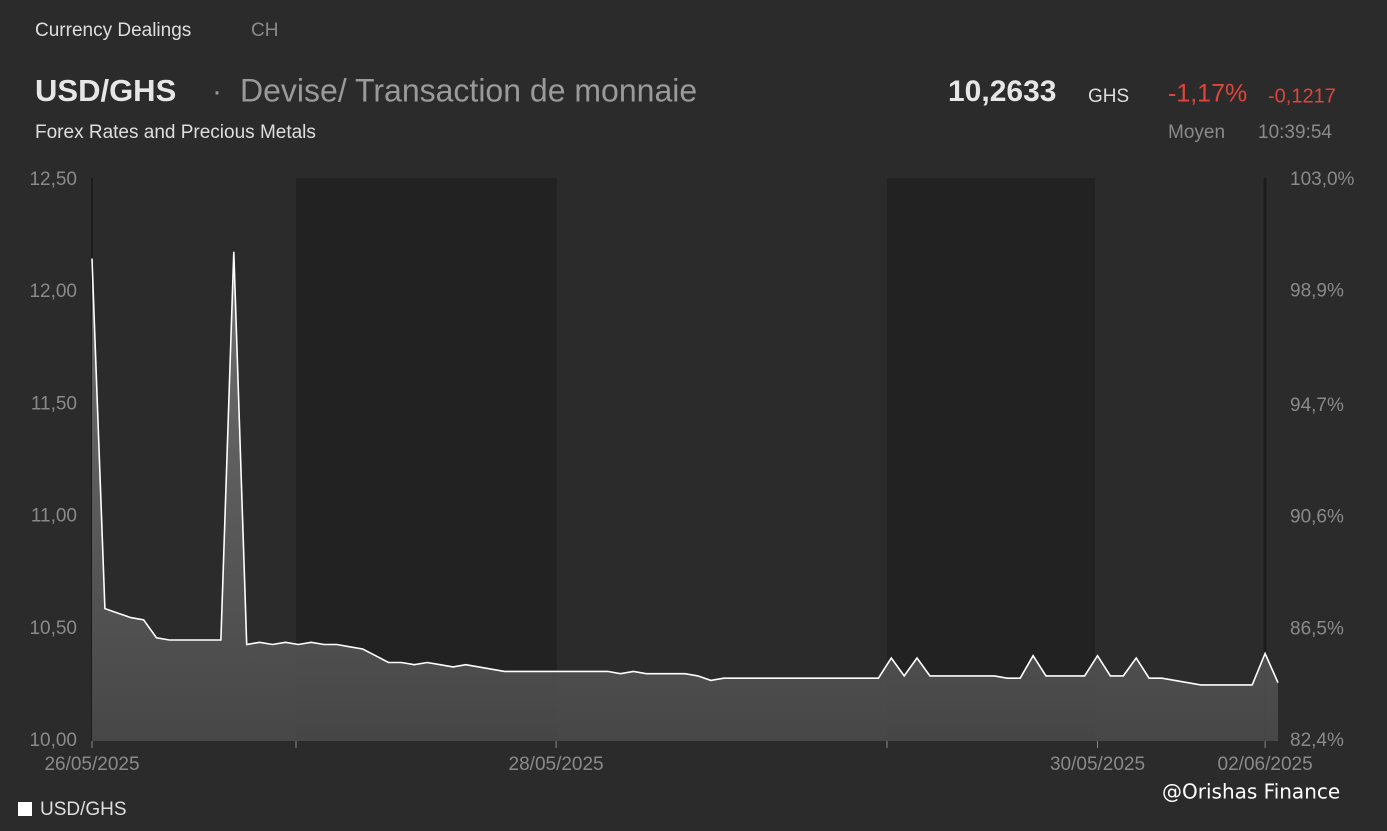 This screenshot has height=831, width=1387. What do you see at coordinates (175, 132) in the screenshot?
I see `subtitle: Forex Rates and Precious Metals` at bounding box center [175, 132].